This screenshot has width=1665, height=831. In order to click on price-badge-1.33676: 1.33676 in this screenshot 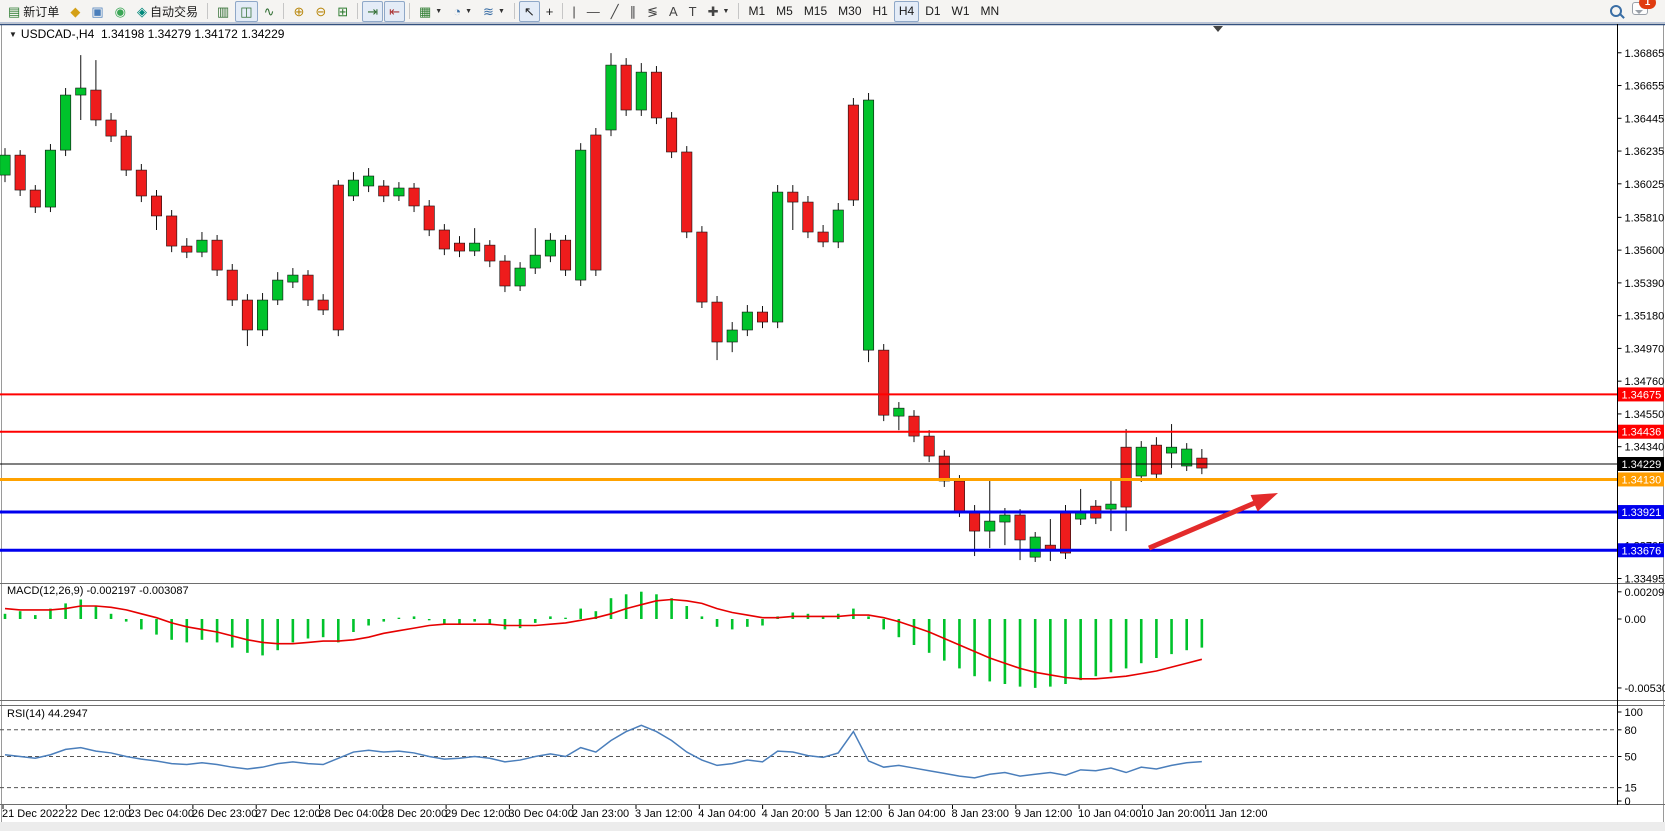, I will do `click(1642, 551)`.